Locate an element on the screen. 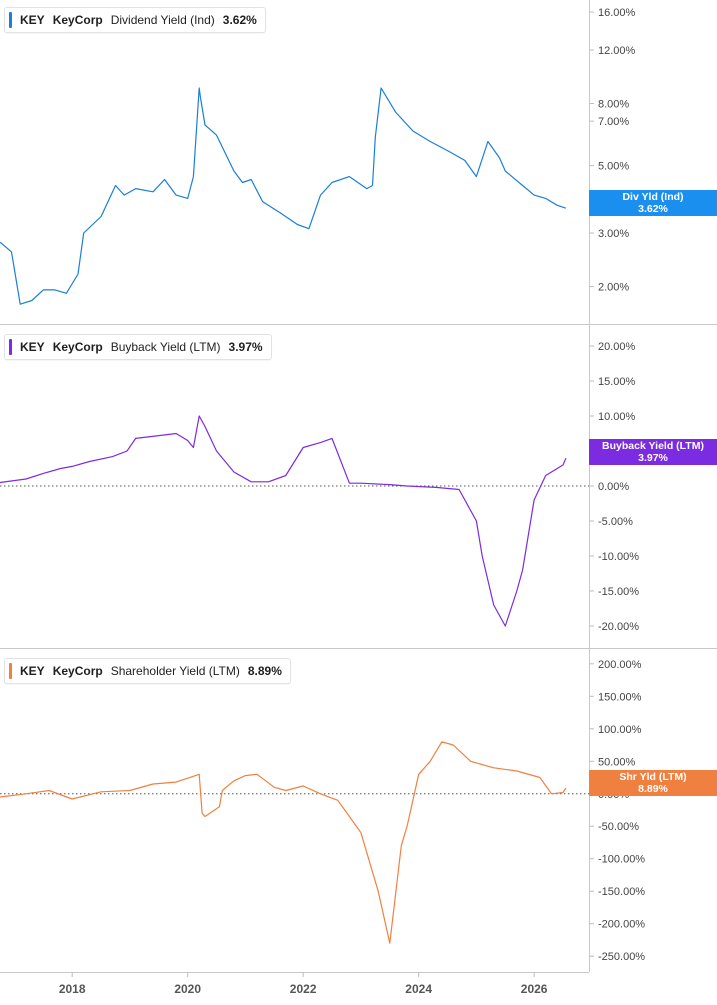 The image size is (717, 1005). x-tick-label: 2022 is located at coordinates (303, 989).